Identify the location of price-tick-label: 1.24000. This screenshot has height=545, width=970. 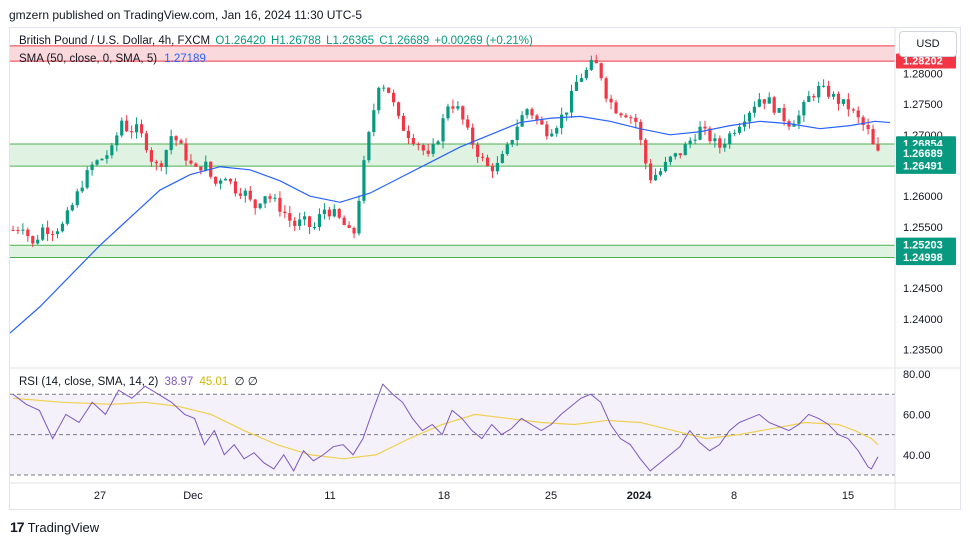
(923, 320).